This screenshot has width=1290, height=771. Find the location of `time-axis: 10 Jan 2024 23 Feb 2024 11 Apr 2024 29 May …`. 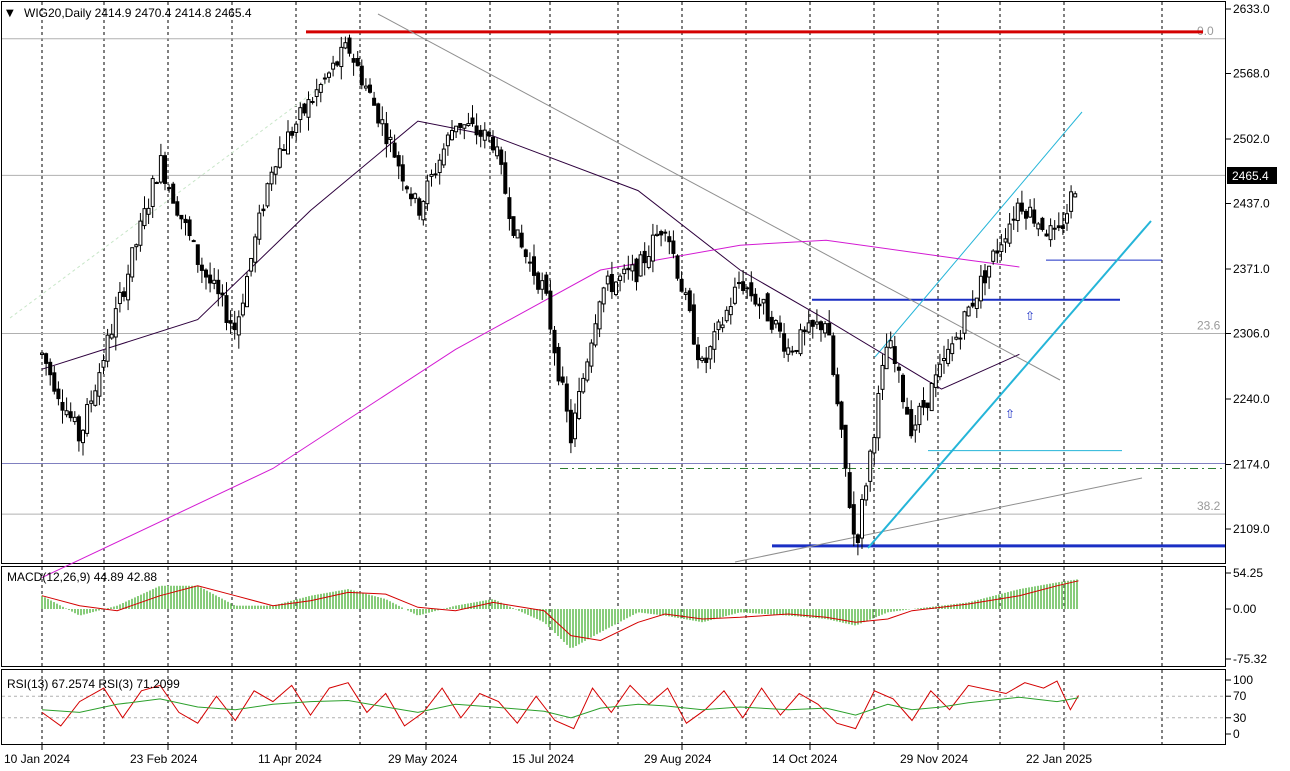

time-axis: 10 Jan 2024 23 Feb 2024 11 Apr 2024 29 May … is located at coordinates (548, 755).